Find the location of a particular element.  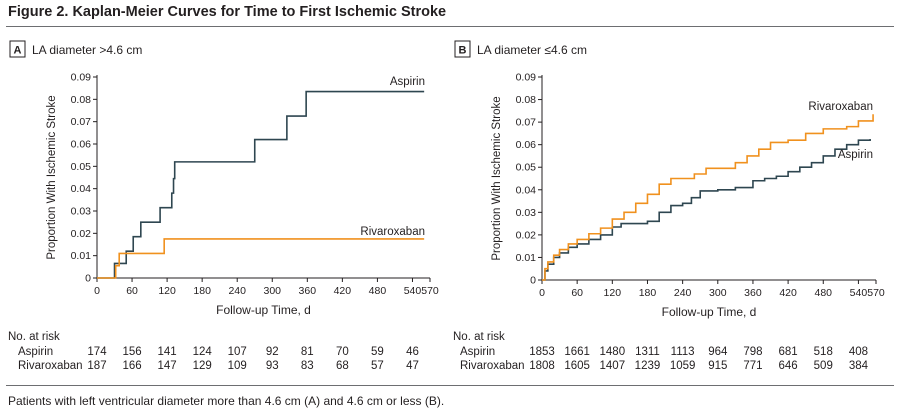

risk-value: 147 is located at coordinates (167, 366).